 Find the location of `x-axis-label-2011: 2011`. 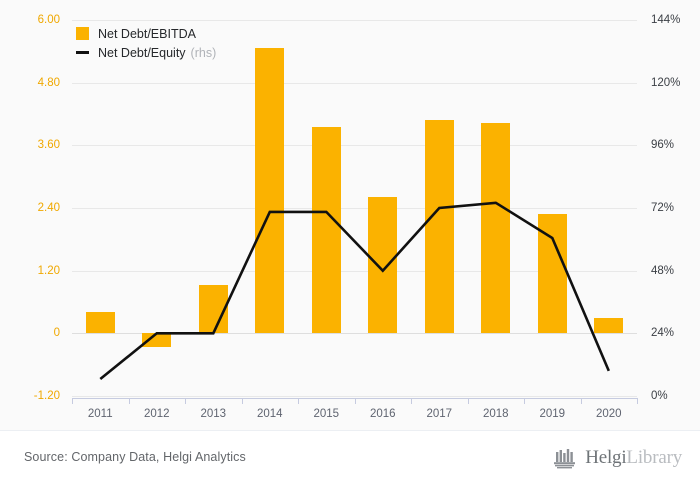

x-axis-label-2011: 2011 is located at coordinates (100, 414).